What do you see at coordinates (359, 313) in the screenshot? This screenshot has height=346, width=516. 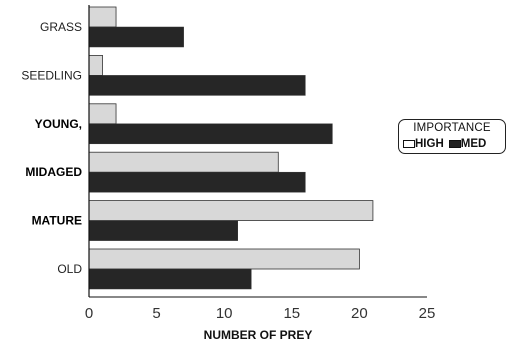 I see `x-tick-label: 20` at bounding box center [359, 313].